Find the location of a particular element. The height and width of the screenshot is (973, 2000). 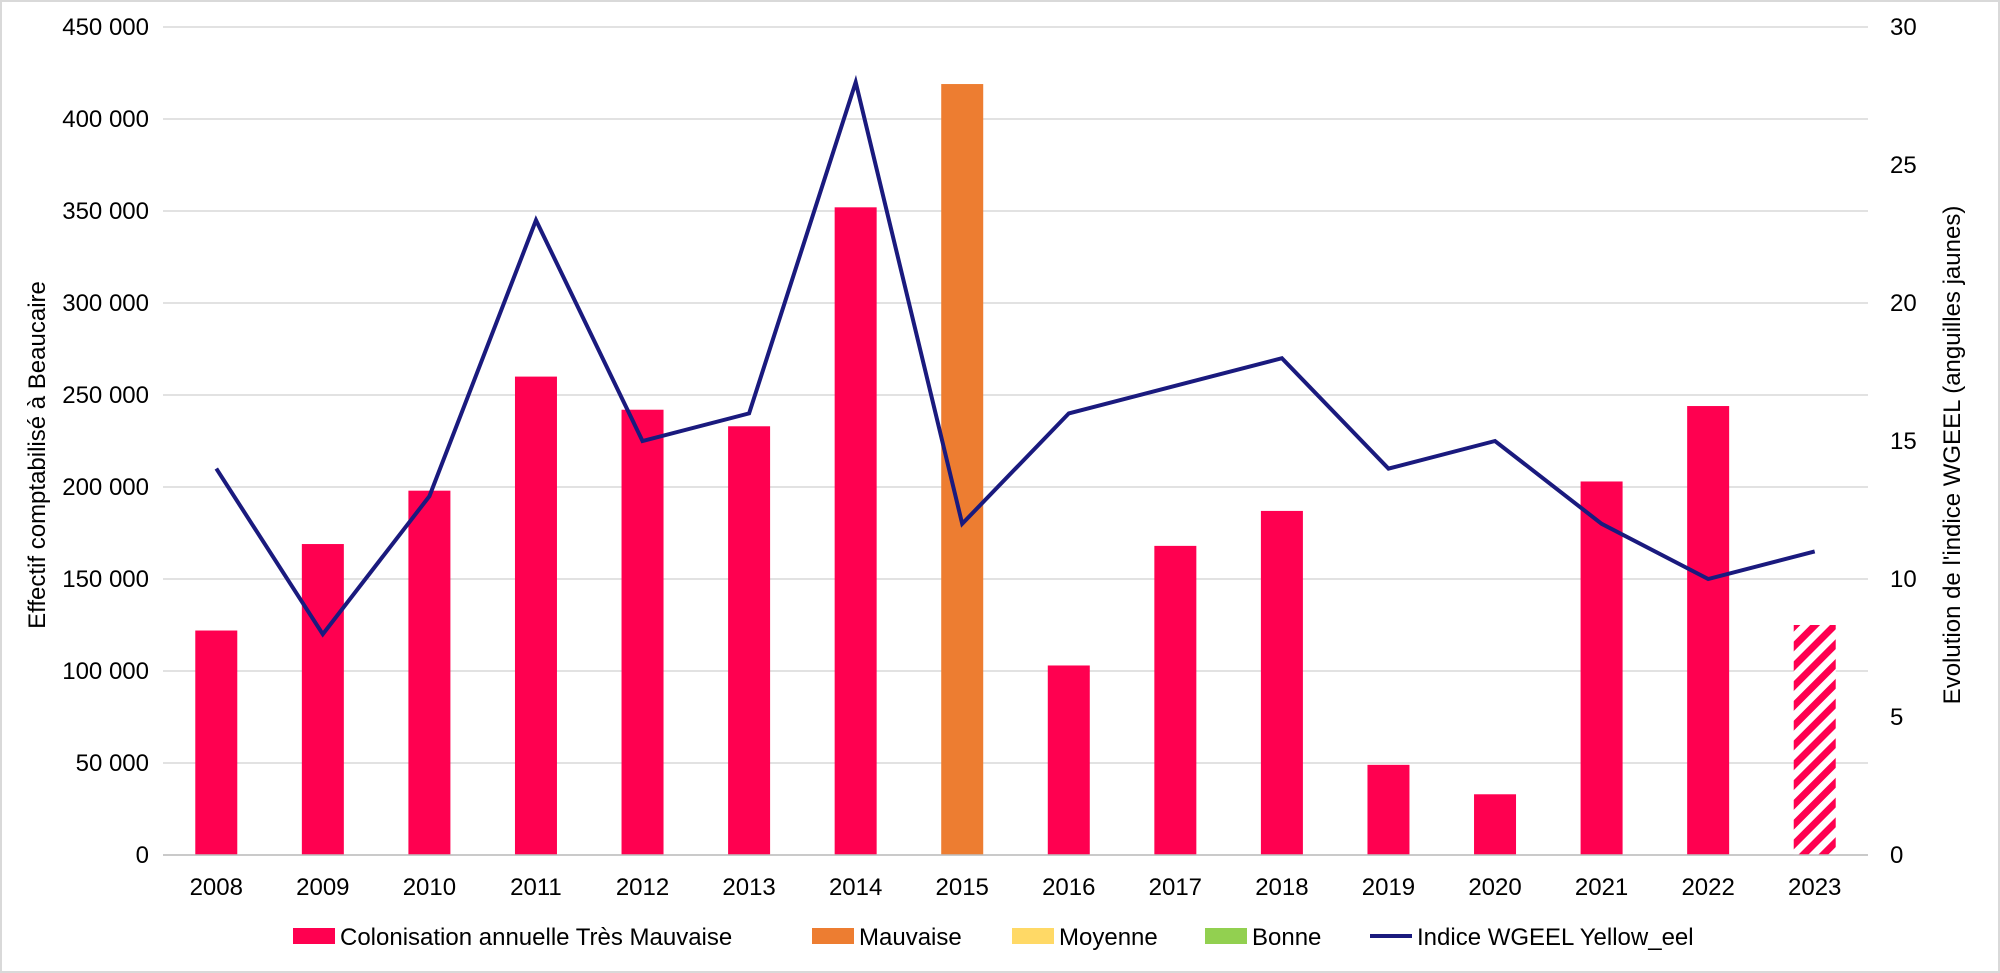

y-tick-label: 300 000 is located at coordinates (105, 303).